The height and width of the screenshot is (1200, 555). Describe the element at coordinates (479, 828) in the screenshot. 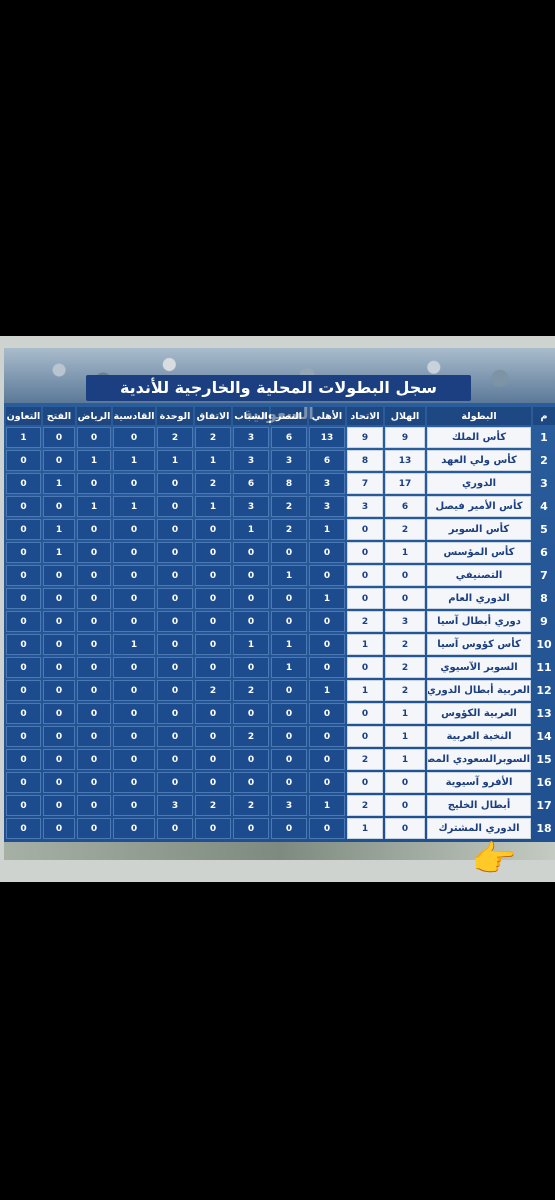

I see `championship-name: الدوري المشترك` at that location.